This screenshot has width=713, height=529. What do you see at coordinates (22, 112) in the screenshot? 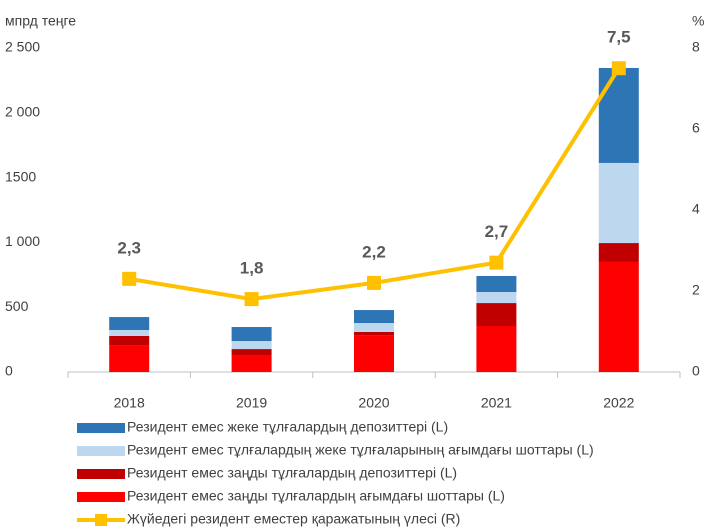
I see `y-tick-label: 2 000` at bounding box center [22, 112].